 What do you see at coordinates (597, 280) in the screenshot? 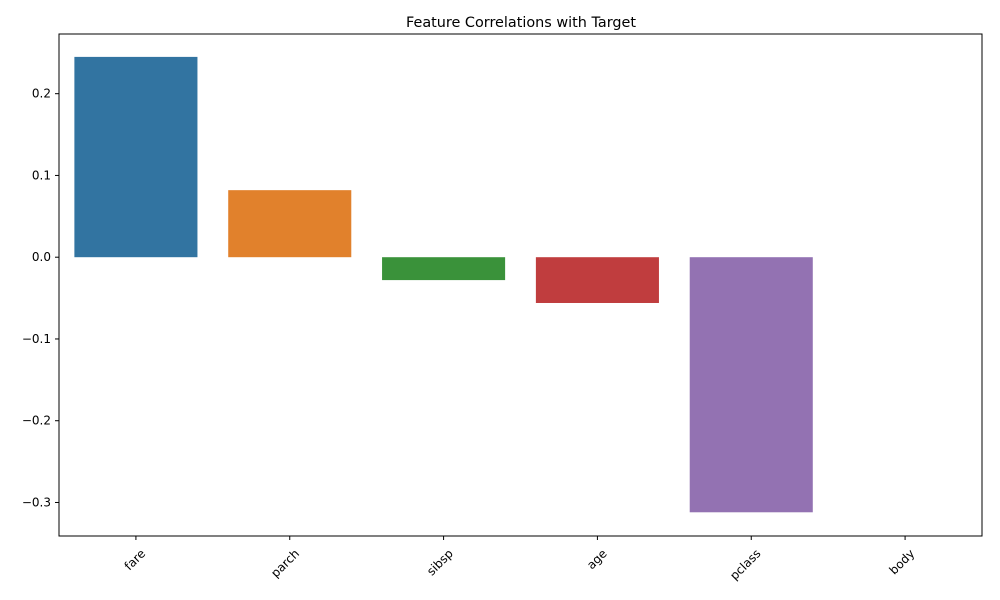
I see `bar-age` at bounding box center [597, 280].